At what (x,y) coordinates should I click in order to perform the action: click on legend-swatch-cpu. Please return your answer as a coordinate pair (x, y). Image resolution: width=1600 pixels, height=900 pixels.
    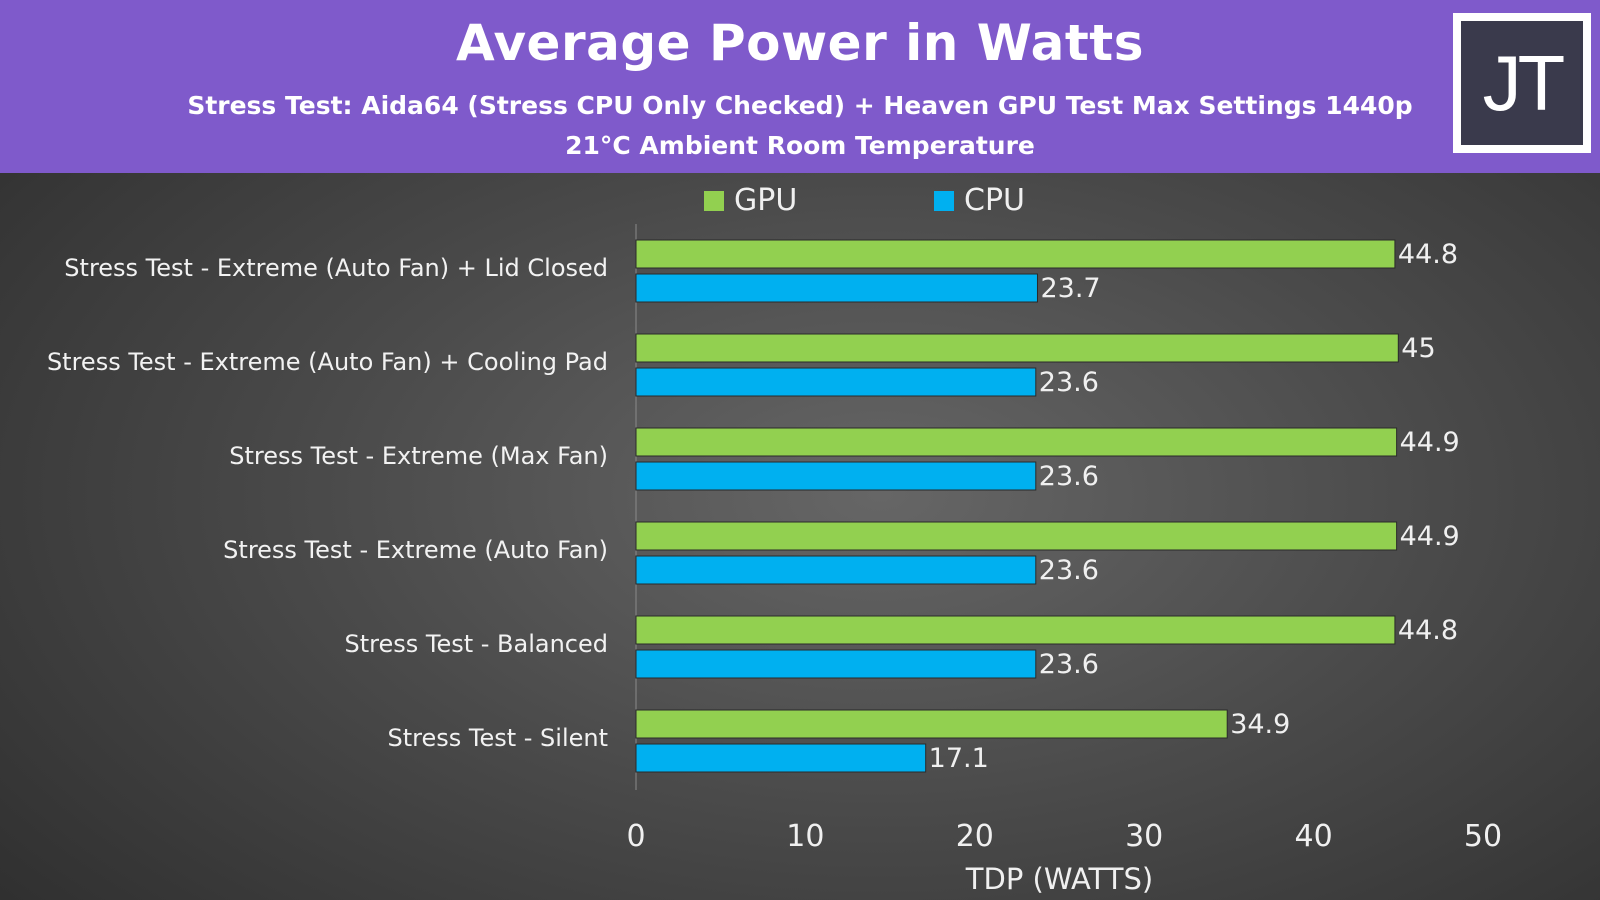
    Looking at the image, I should click on (944, 200).